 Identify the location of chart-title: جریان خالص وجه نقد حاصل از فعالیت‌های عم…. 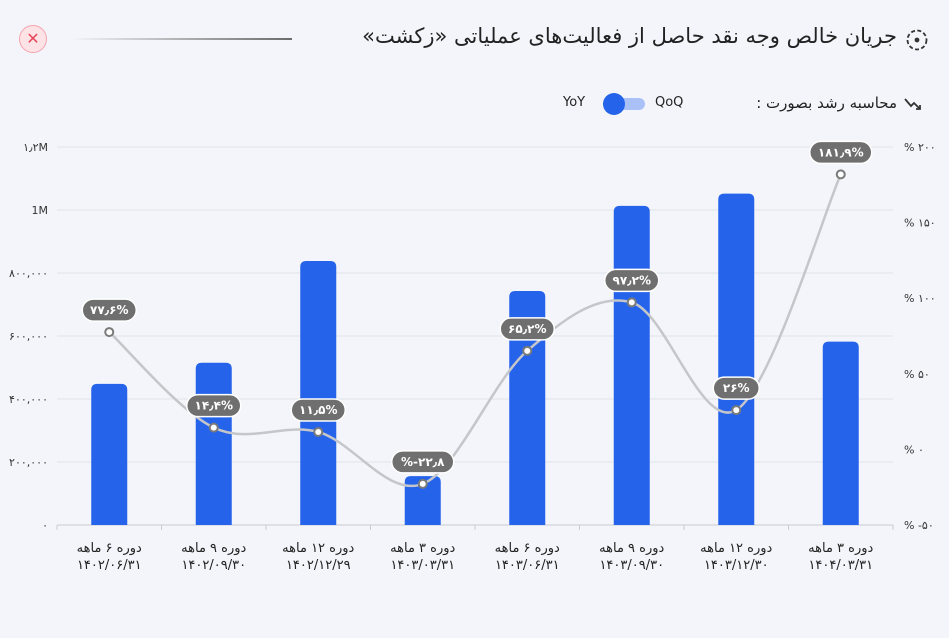
(629, 36).